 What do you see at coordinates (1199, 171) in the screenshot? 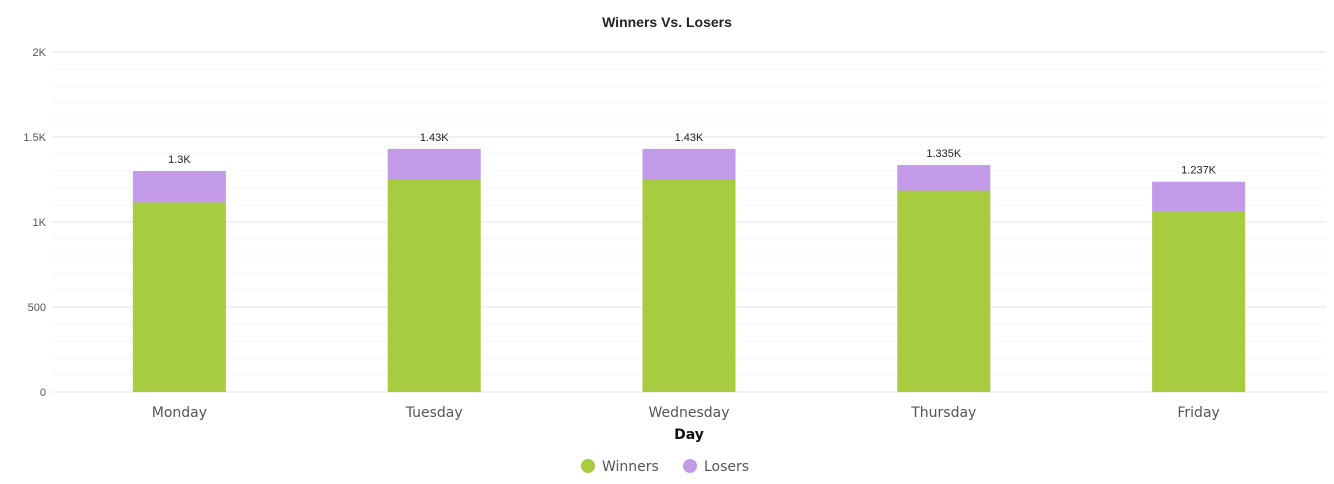
I see `bar-total-label: 1.237K` at bounding box center [1199, 171].